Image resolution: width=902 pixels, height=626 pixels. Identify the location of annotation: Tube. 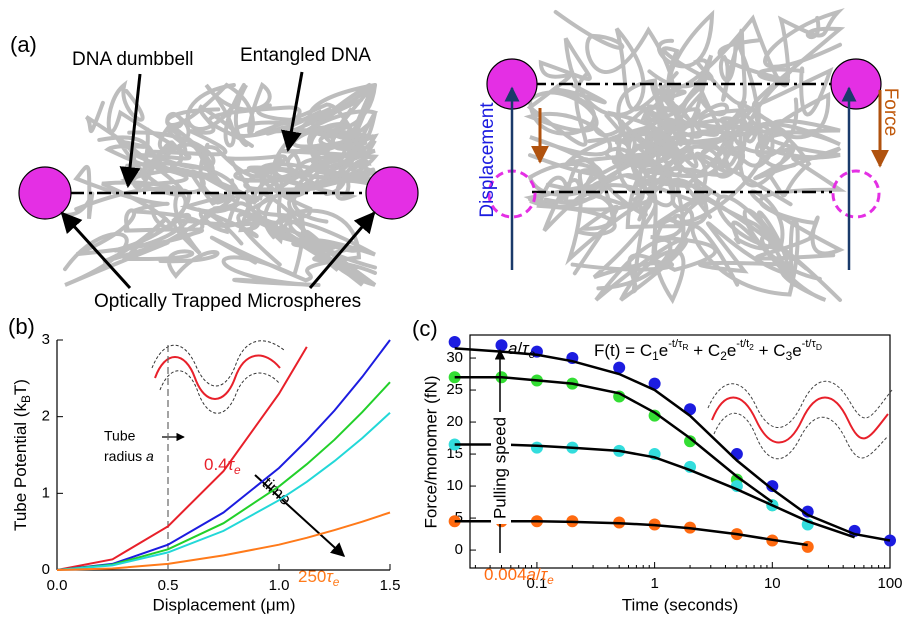
(120, 436).